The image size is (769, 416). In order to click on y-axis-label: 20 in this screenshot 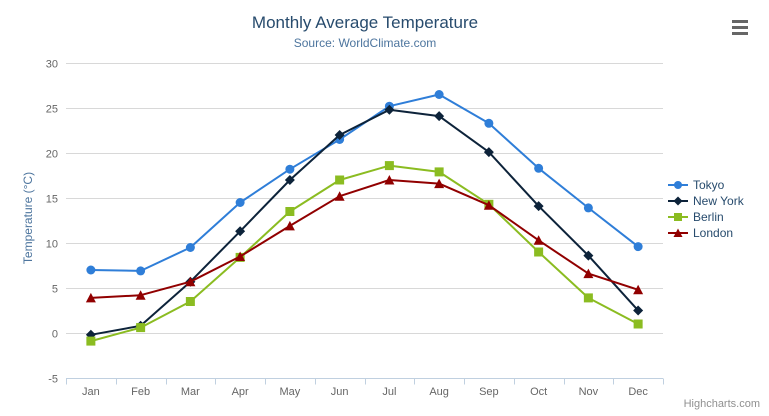, I will do `click(52, 155)`.